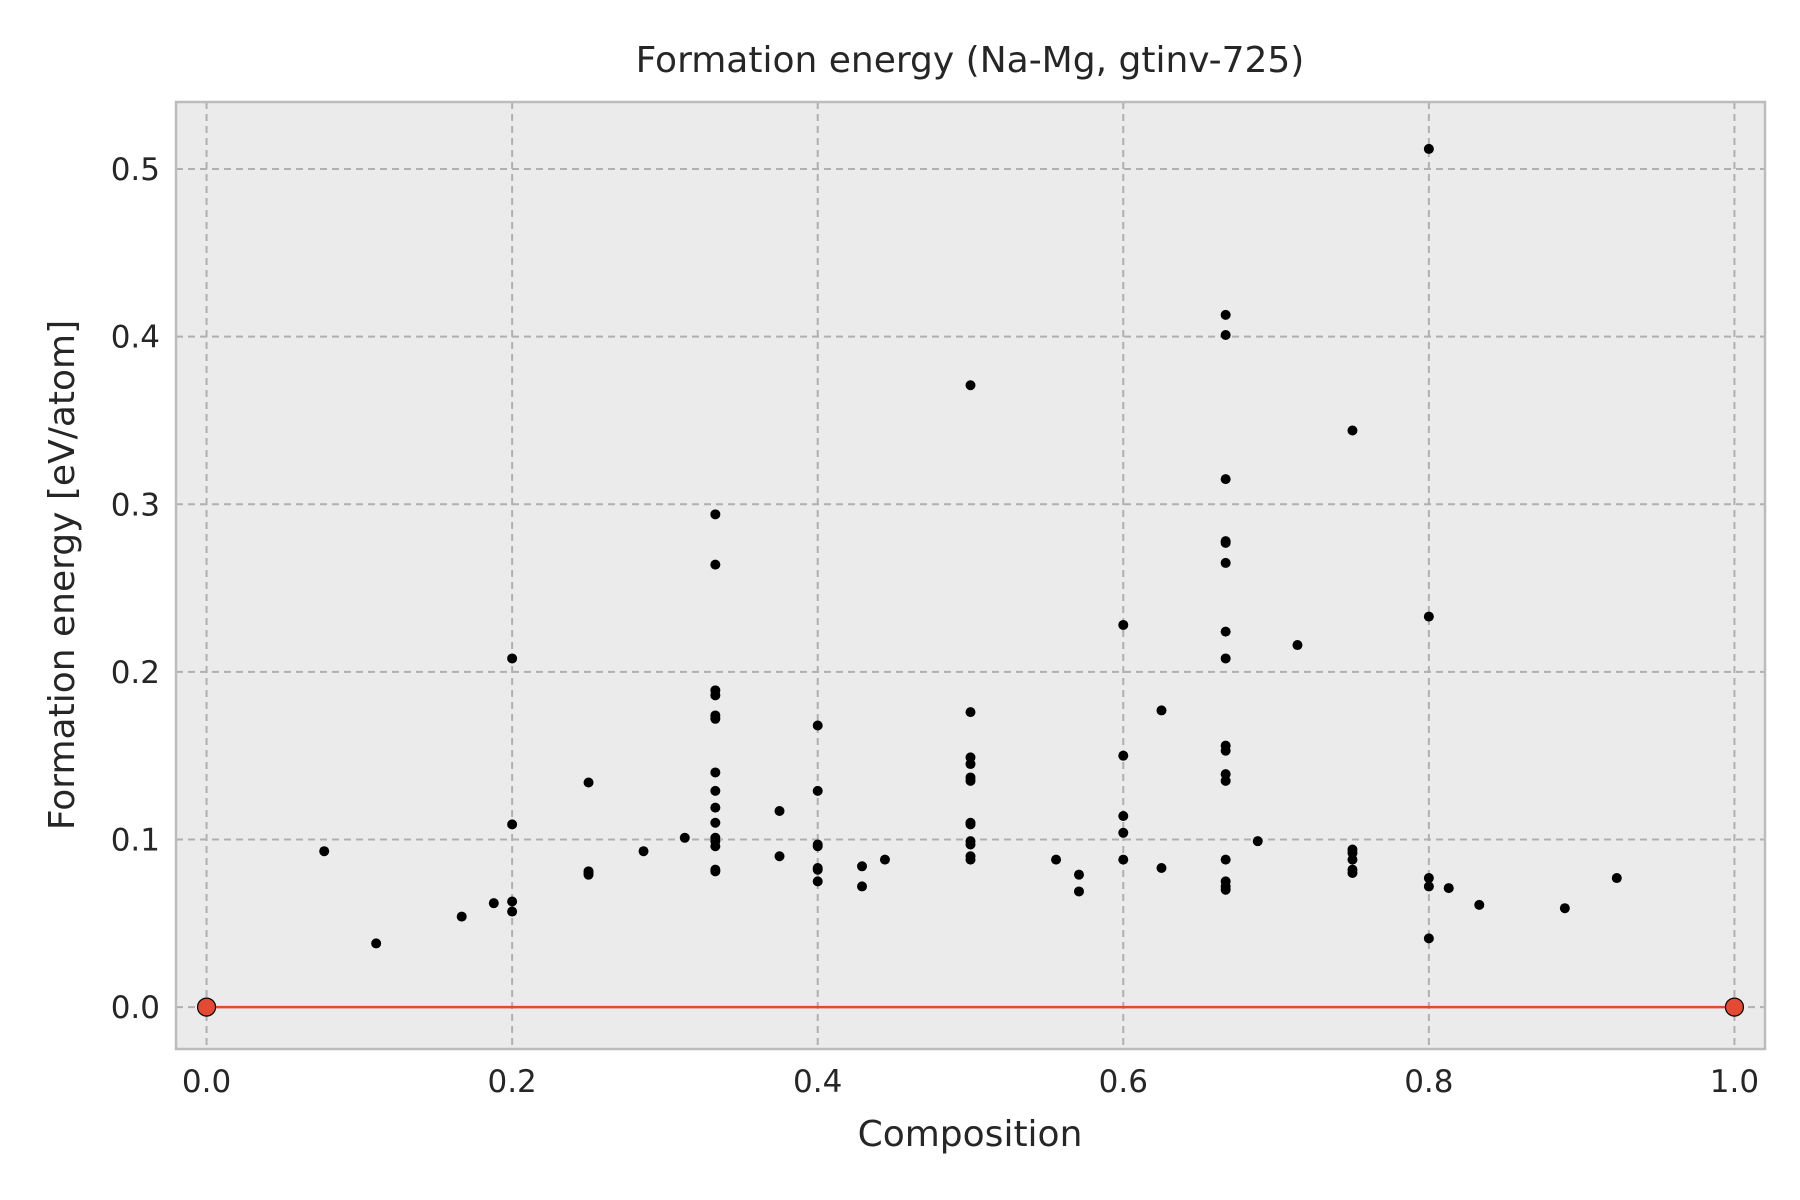 The height and width of the screenshot is (1200, 1800). I want to click on x-axis-label: Composition, so click(970, 1134).